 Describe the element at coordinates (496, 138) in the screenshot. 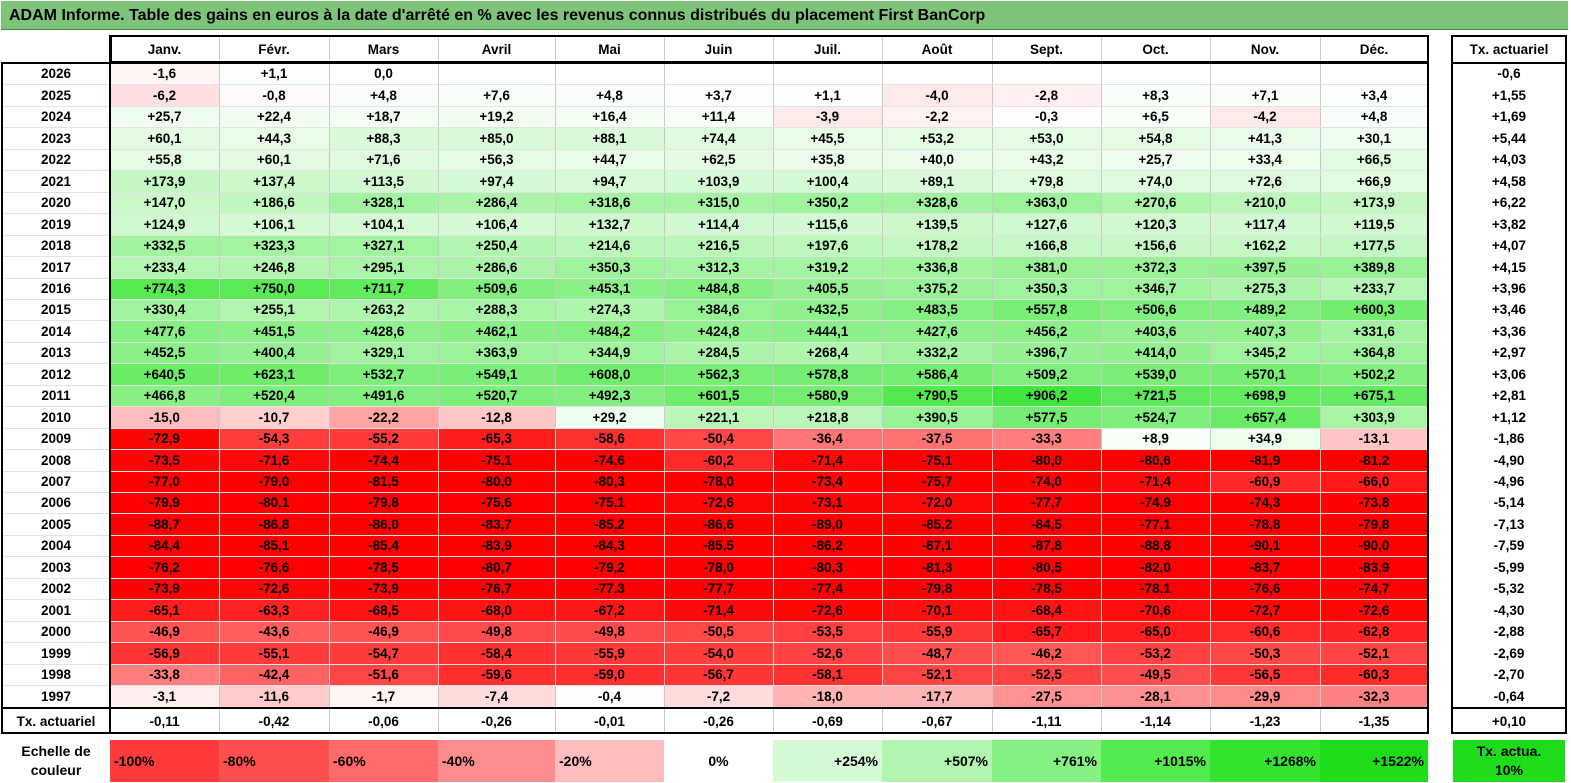

I see `gain-cell: +85,0` at that location.